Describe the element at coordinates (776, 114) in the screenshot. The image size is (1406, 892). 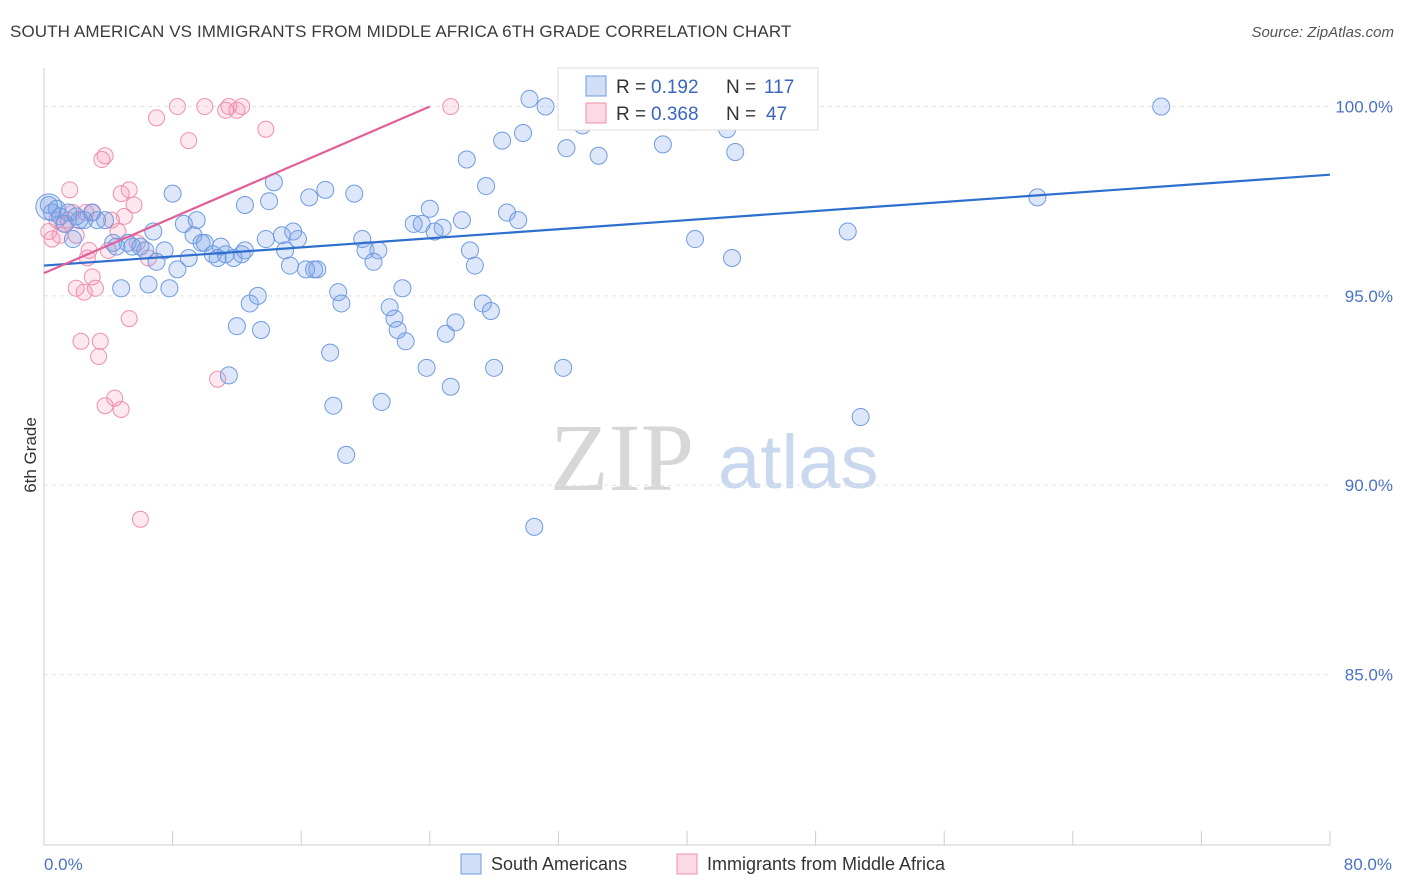
I see `legend-n-value-pink: 47` at that location.